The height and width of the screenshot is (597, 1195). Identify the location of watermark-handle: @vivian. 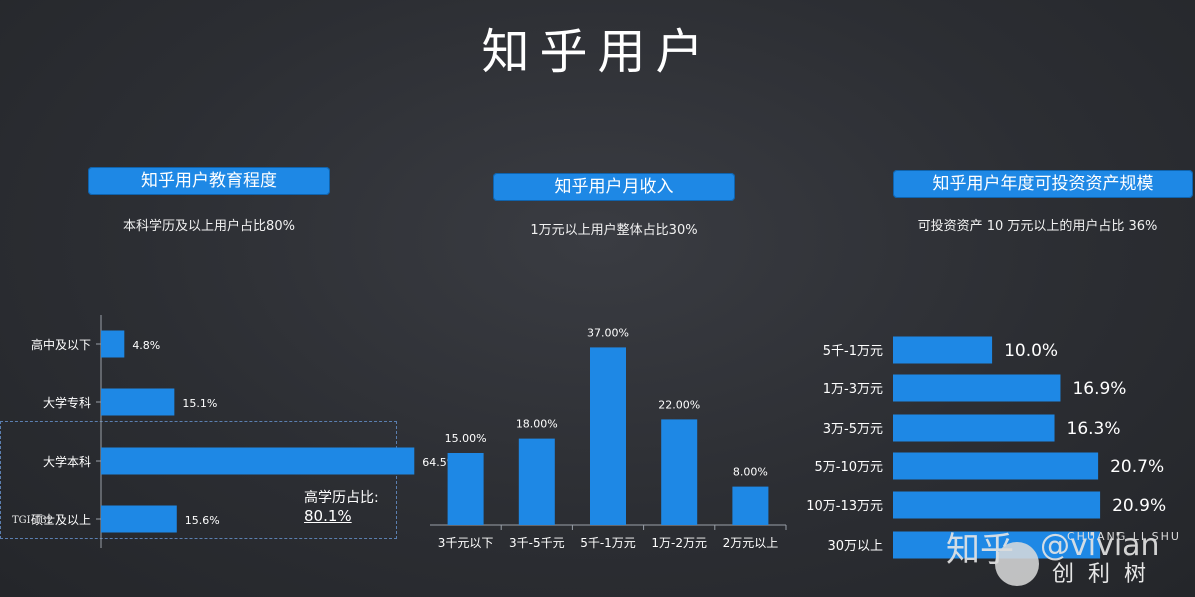
(1100, 545).